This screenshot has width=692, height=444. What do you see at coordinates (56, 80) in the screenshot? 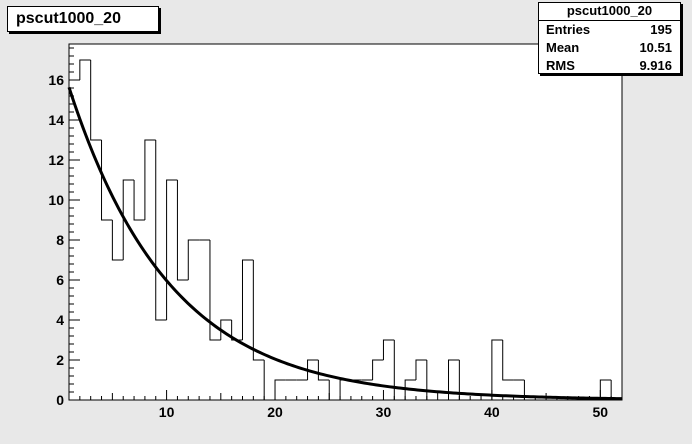
I see `y-tick-label: 16` at bounding box center [56, 80].